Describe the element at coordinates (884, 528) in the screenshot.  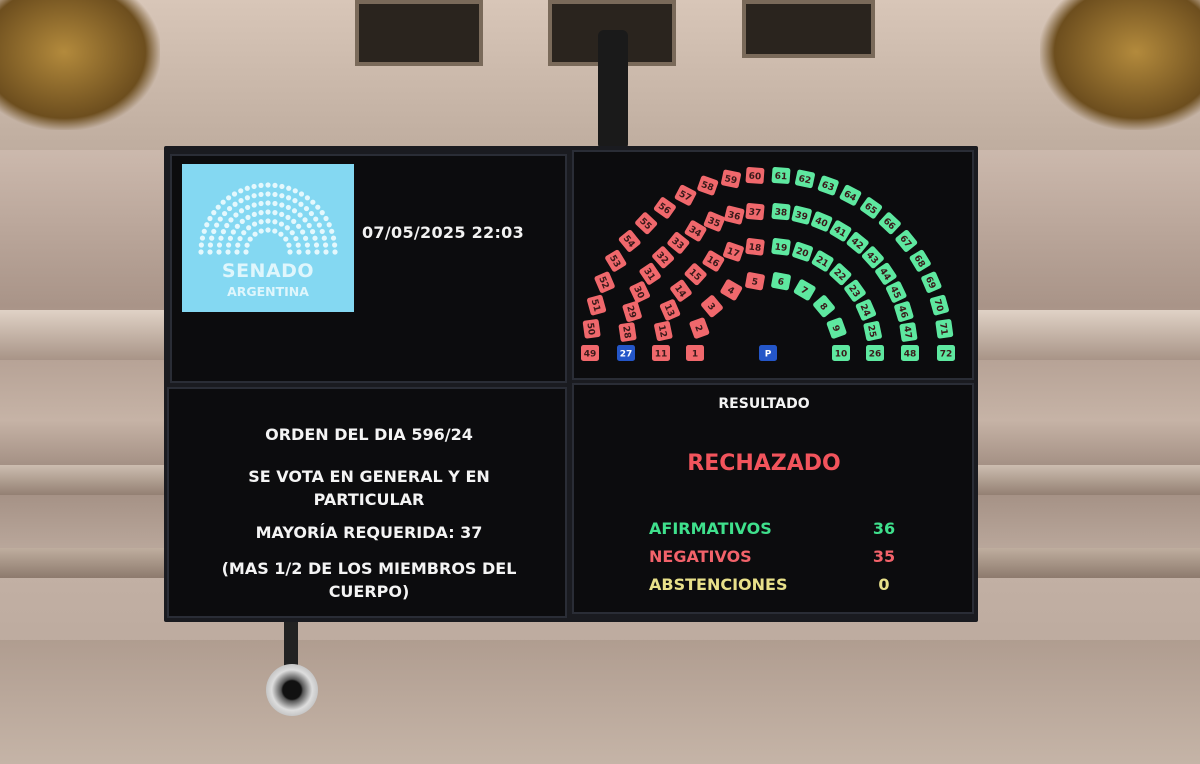
I see `result-count-afirmativos: 36` at that location.